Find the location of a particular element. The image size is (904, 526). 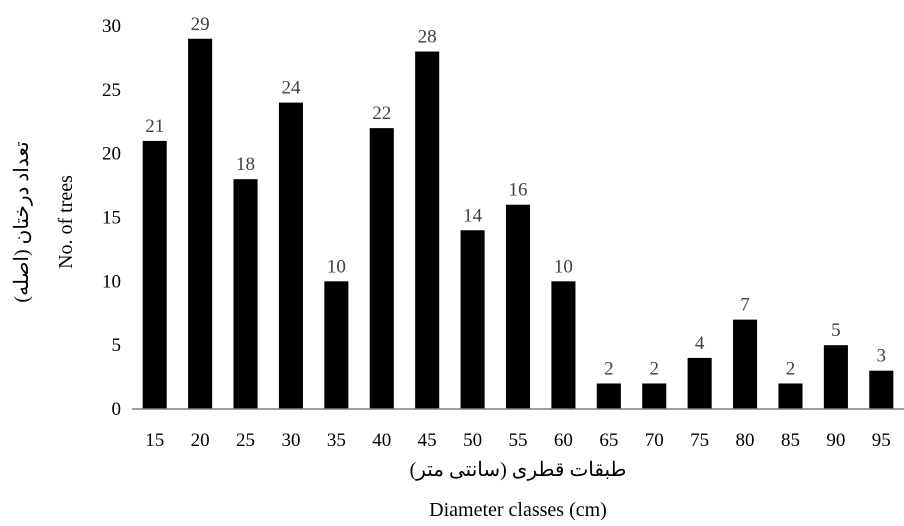

data-label-50: 14 is located at coordinates (473, 215).